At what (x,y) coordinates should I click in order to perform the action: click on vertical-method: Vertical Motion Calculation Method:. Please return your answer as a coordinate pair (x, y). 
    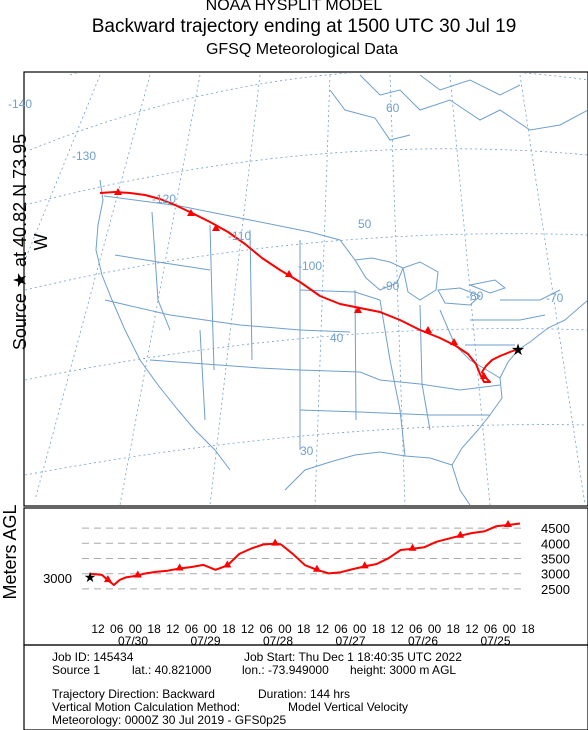
    Looking at the image, I should click on (146, 707).